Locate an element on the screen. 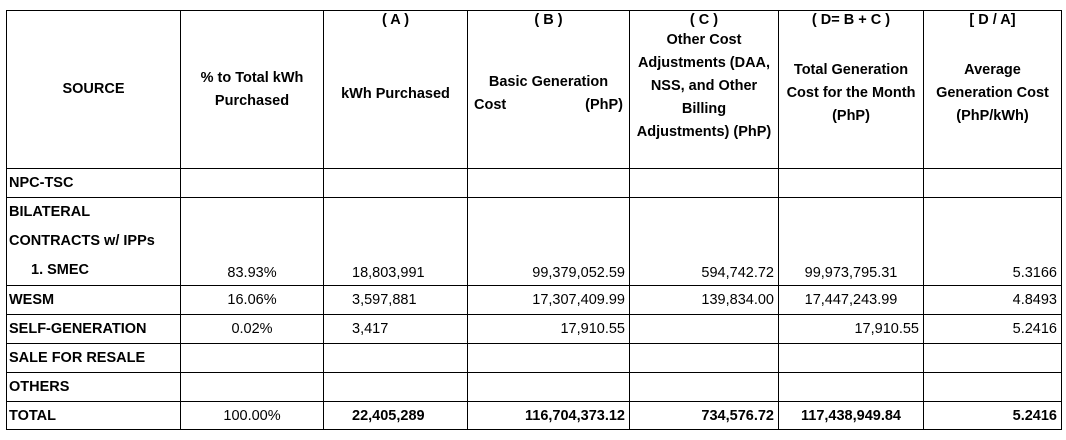  header-pct-label: % to Total kWh Purchased is located at coordinates (252, 89).